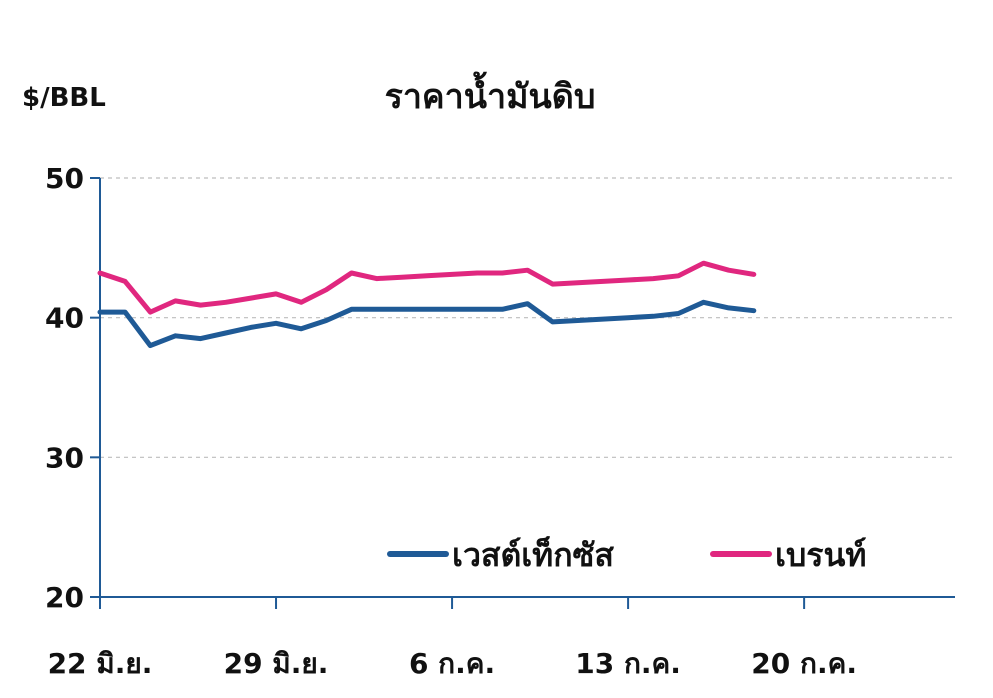 The image size is (993, 698). What do you see at coordinates (628, 663) in the screenshot?
I see `x-tick-label: 13 ก.ค.` at bounding box center [628, 663].